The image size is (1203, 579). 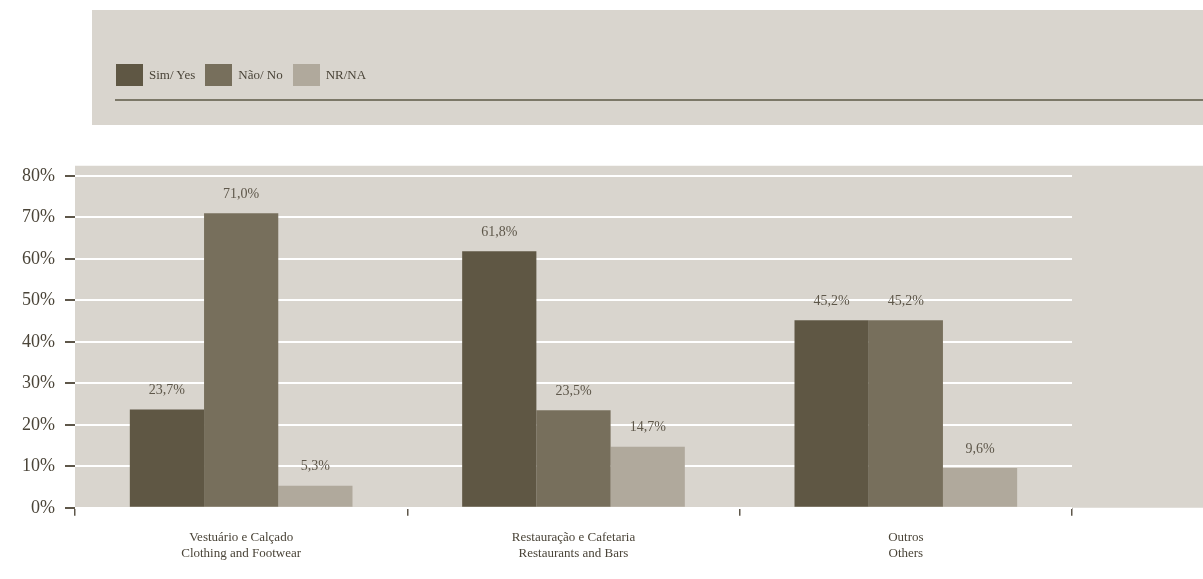 What do you see at coordinates (167, 390) in the screenshot?
I see `data-label: 23,7%` at bounding box center [167, 390].